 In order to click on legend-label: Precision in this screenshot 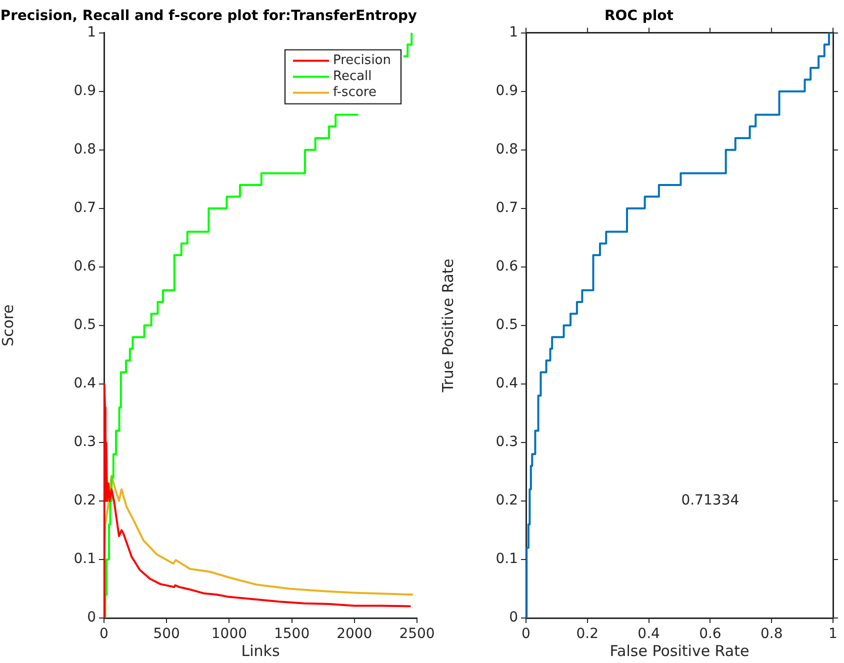, I will do `click(362, 60)`.